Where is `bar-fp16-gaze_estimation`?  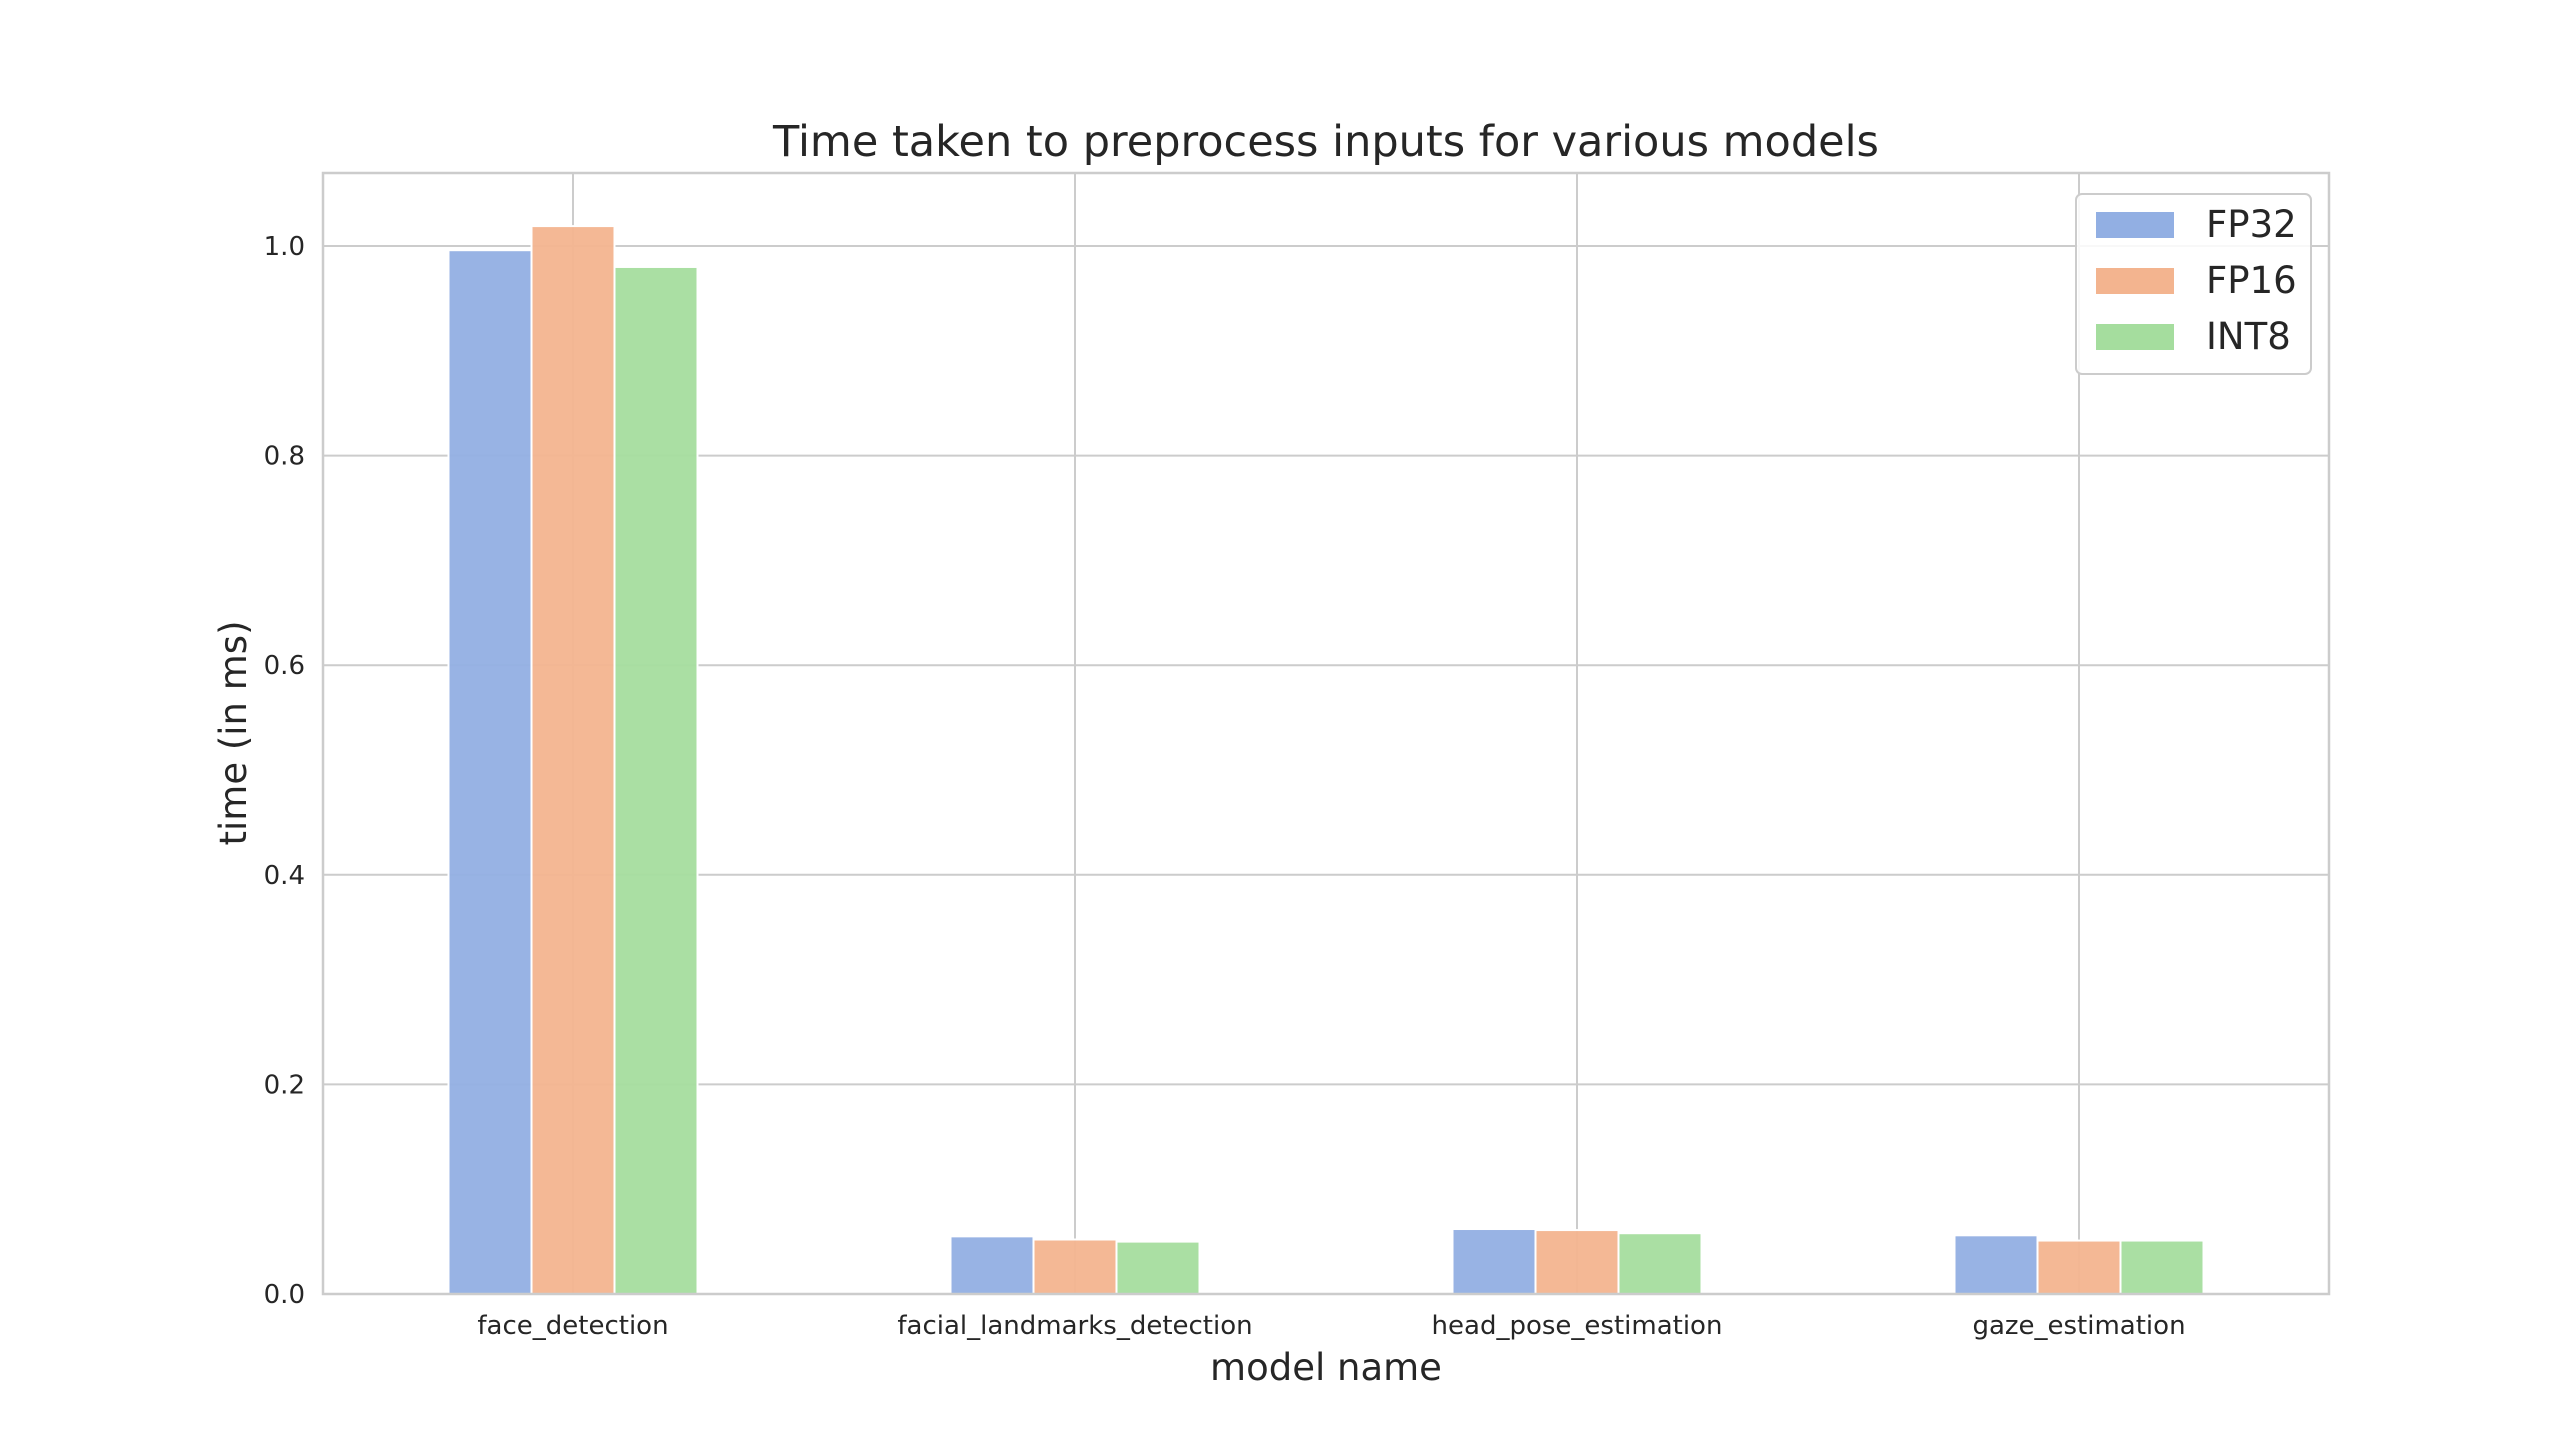
bar-fp16-gaze_estimation is located at coordinates (2079, 1267).